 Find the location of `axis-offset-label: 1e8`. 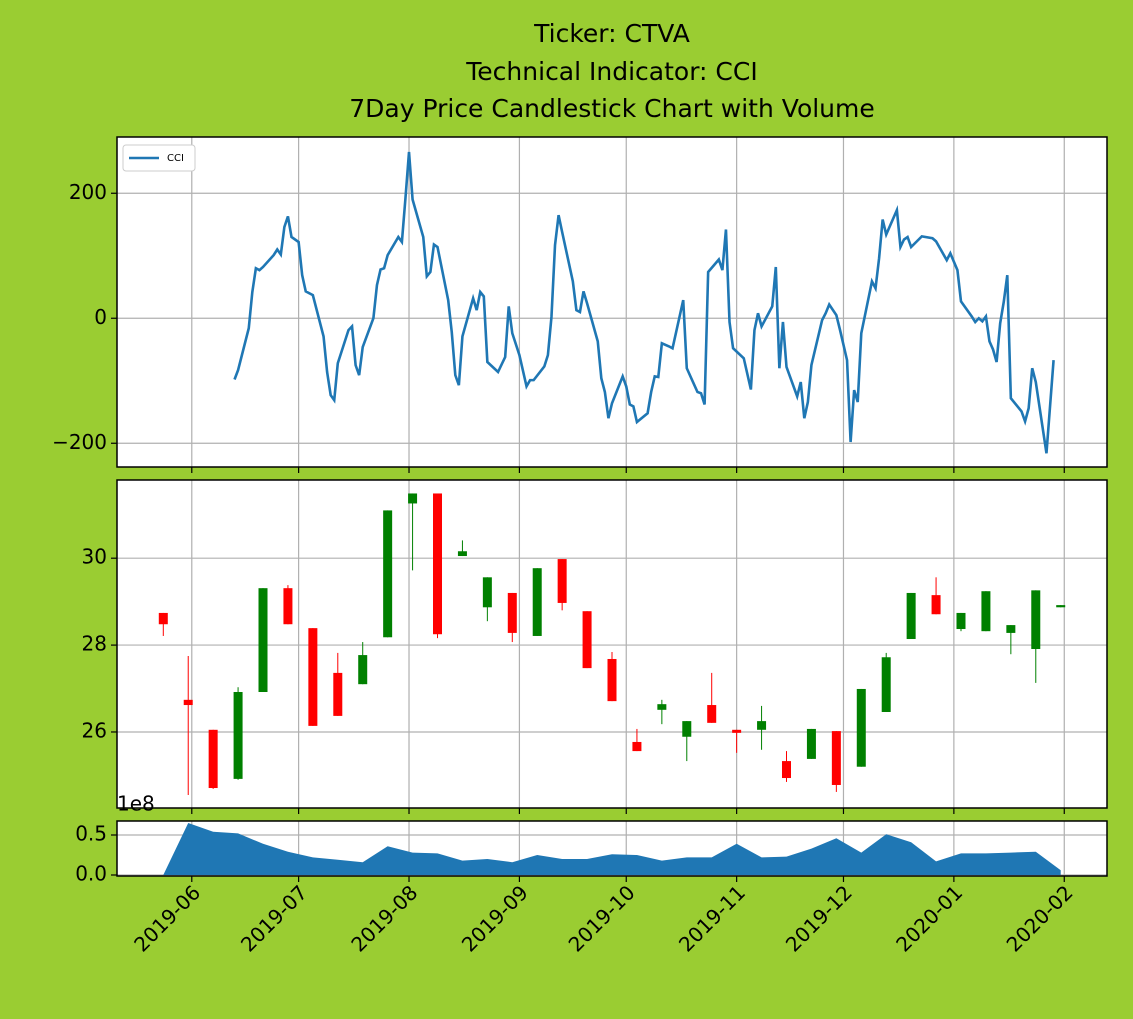

axis-offset-label: 1e8 is located at coordinates (136, 804).